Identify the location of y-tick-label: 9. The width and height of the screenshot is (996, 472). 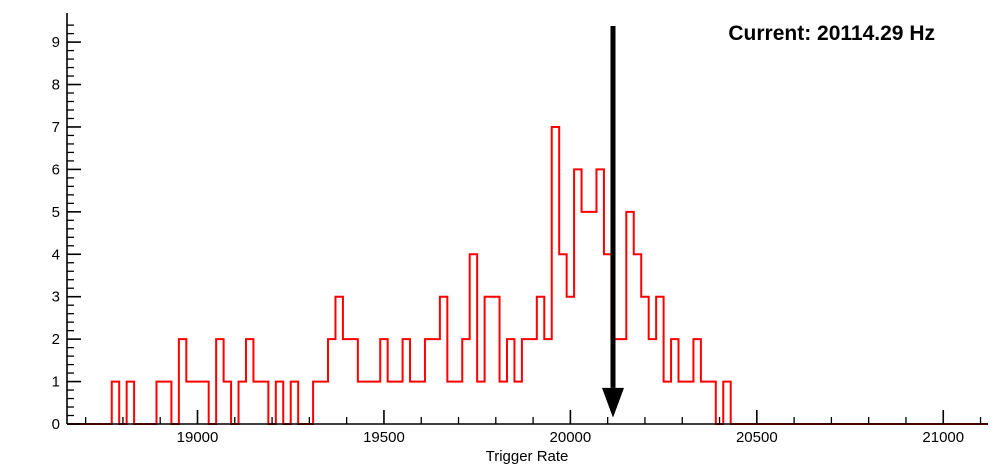
(56, 42).